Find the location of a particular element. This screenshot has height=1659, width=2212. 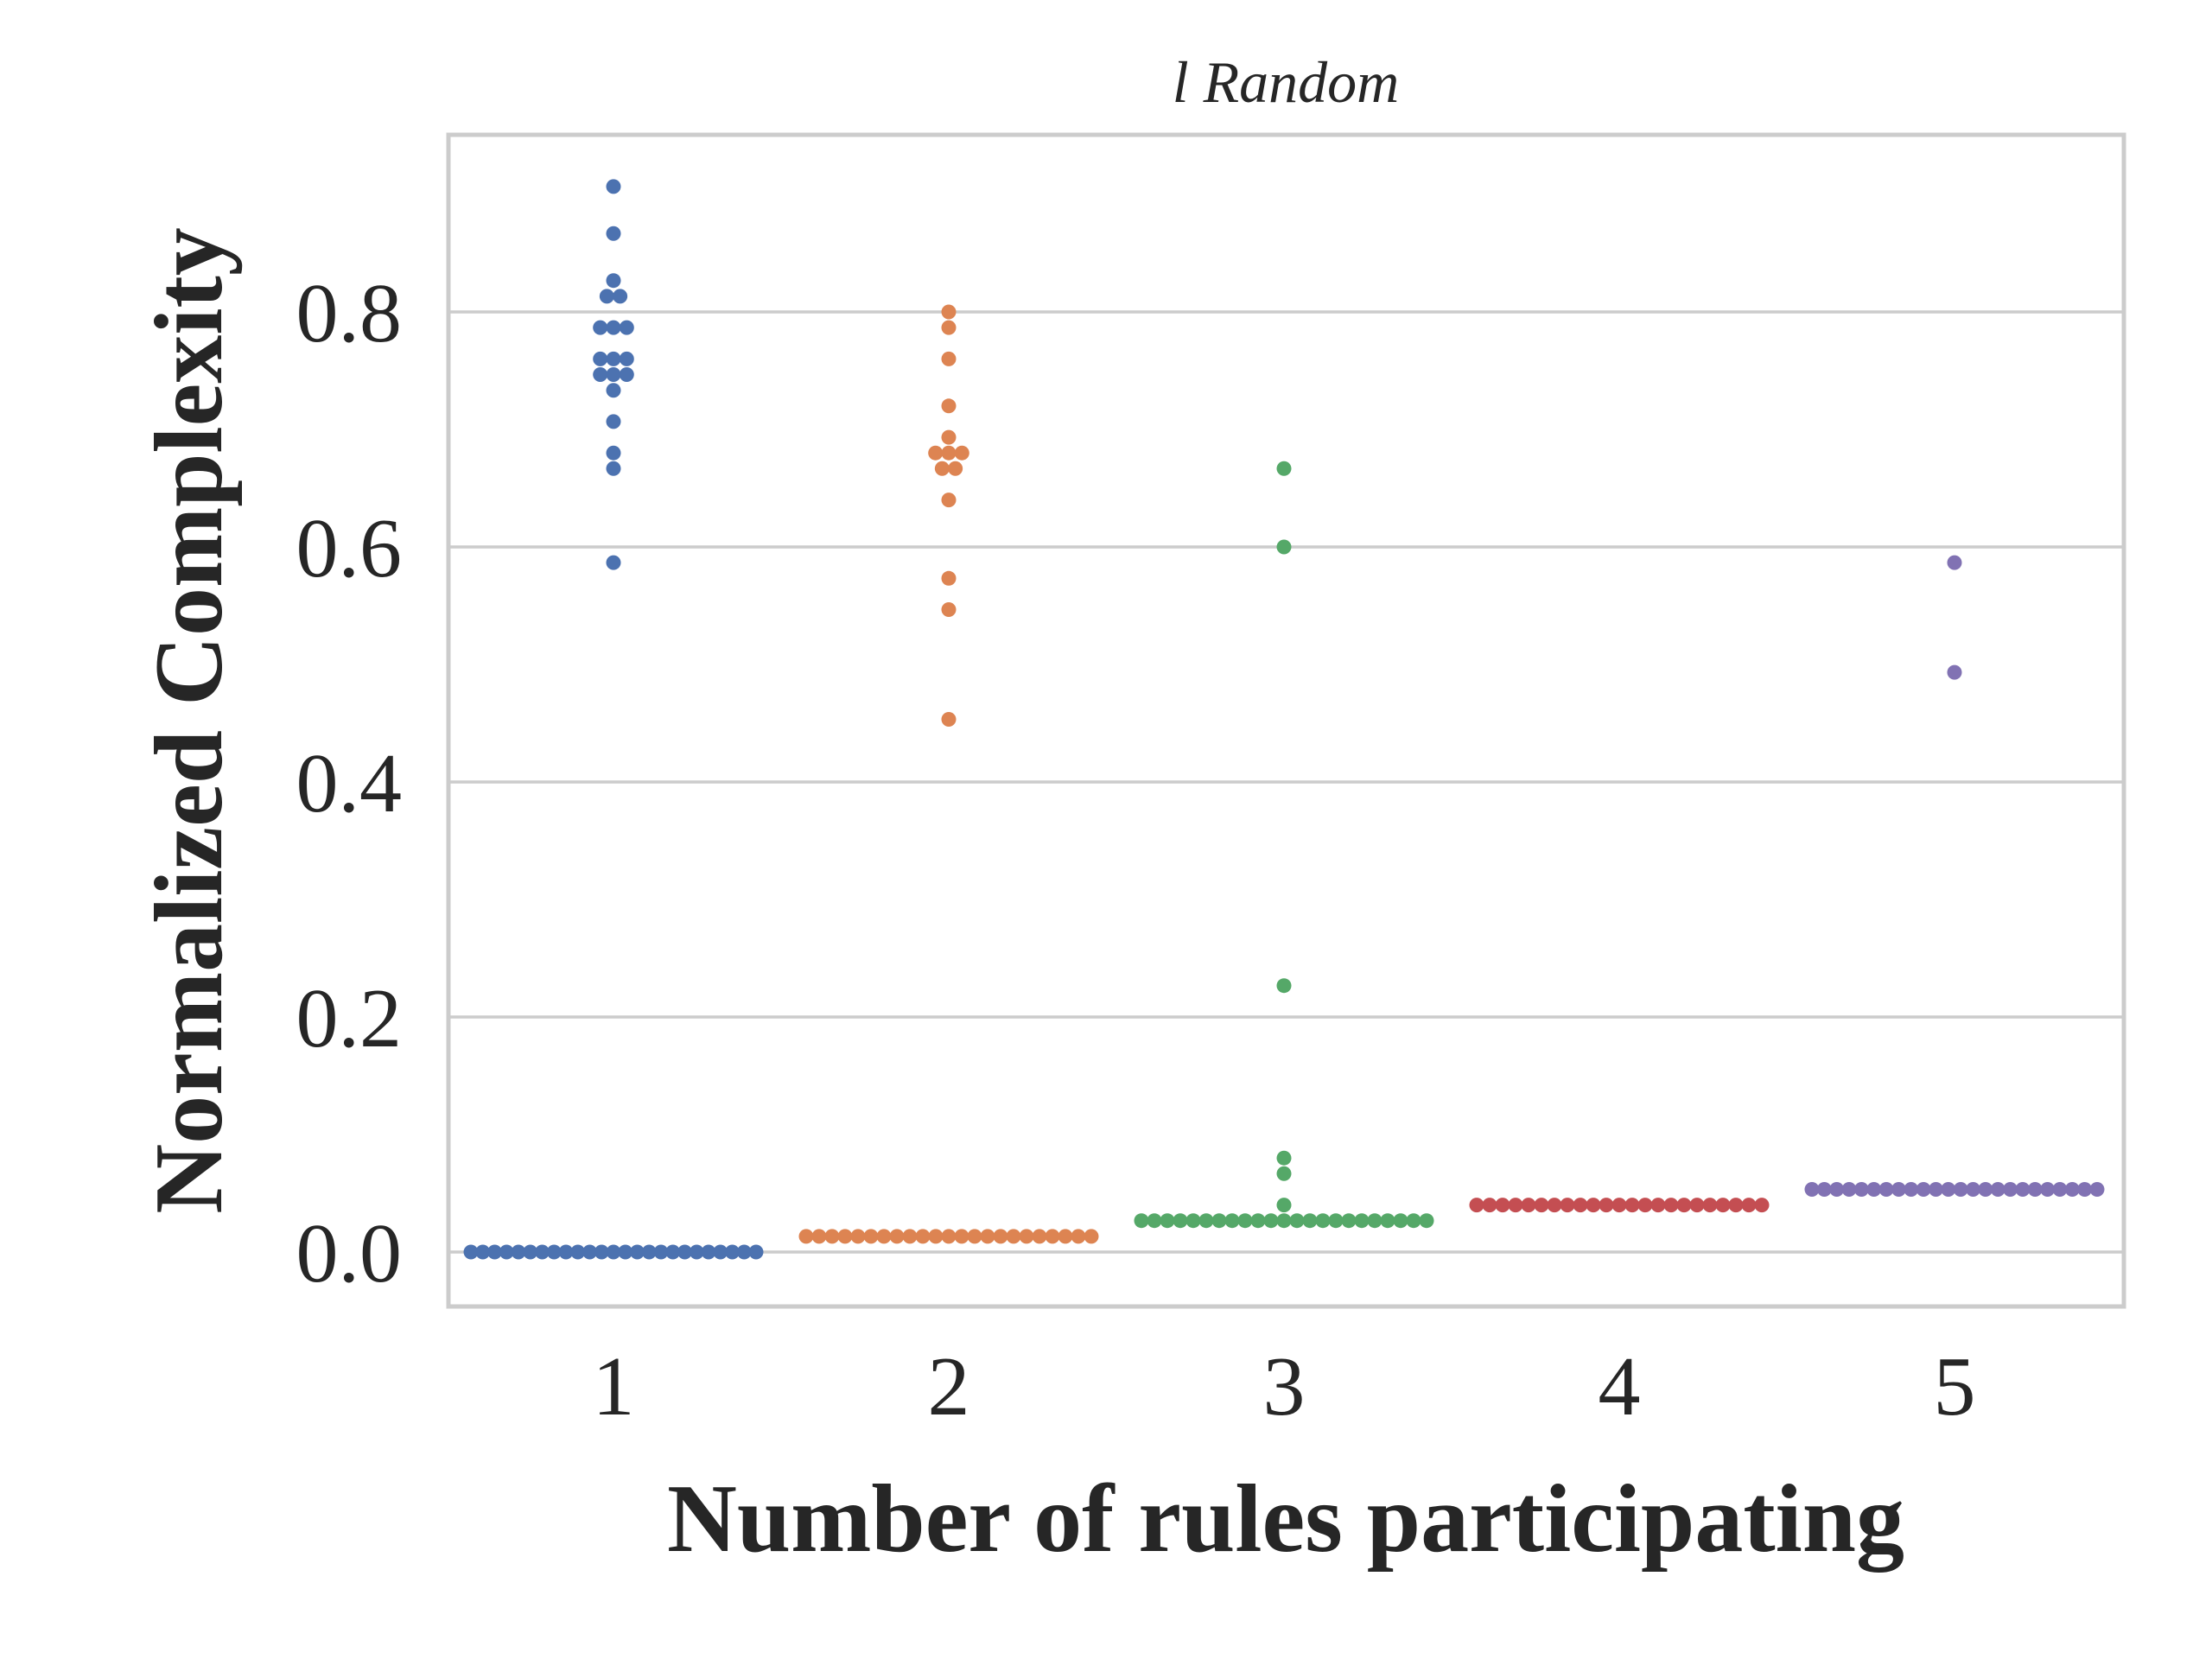

chart-title: l Random is located at coordinates (1286, 82).